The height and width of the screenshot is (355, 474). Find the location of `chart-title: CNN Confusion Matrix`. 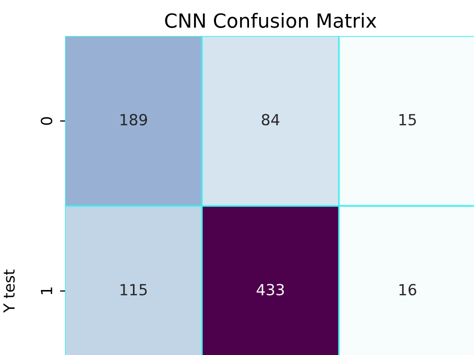

chart-title: CNN Confusion Matrix is located at coordinates (270, 20).